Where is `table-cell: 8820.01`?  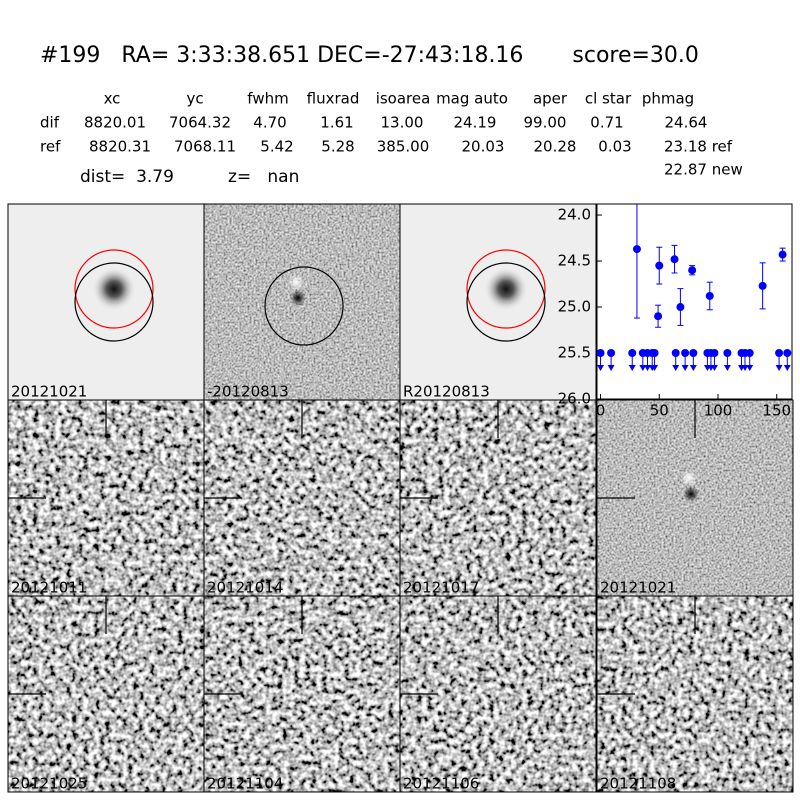
table-cell: 8820.01 is located at coordinates (115, 123).